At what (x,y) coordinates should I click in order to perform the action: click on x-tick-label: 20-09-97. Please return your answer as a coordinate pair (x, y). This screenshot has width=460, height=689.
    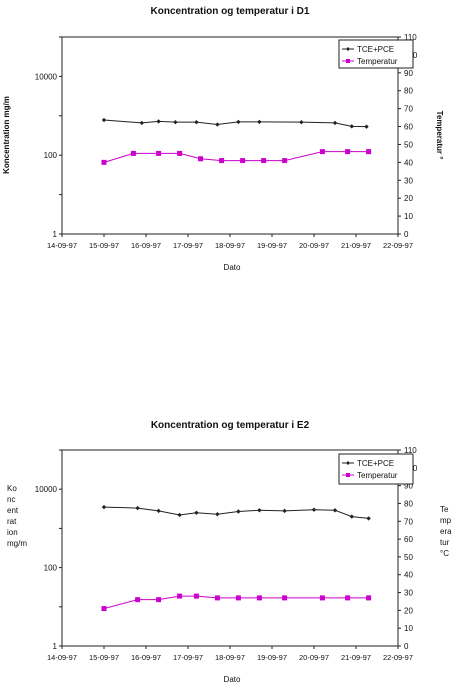
    Looking at the image, I should click on (314, 245).